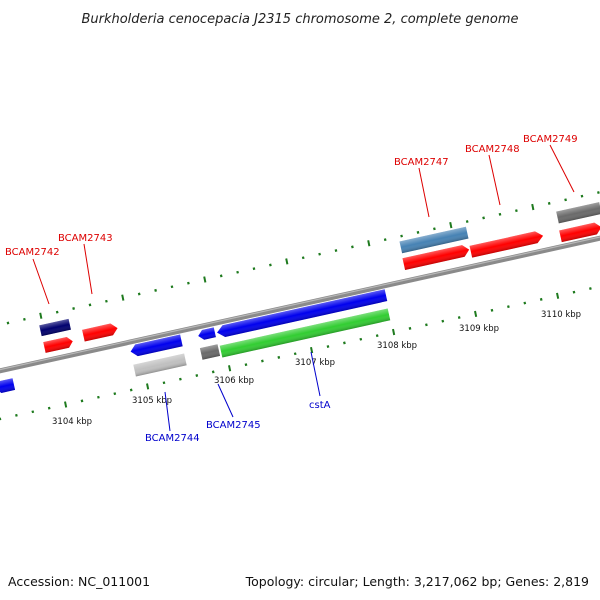  Describe the element at coordinates (195, 341) in the screenshot. I see `reverse-strand-genes` at that location.